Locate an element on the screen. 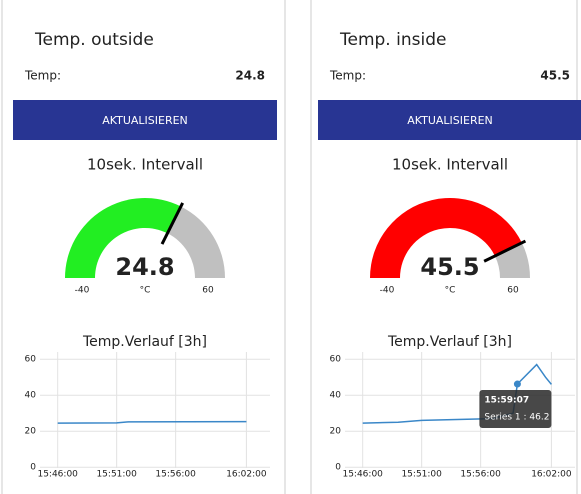 Image resolution: width=581 pixels, height=494 pixels. panel-title: Temp. outside is located at coordinates (94, 40).